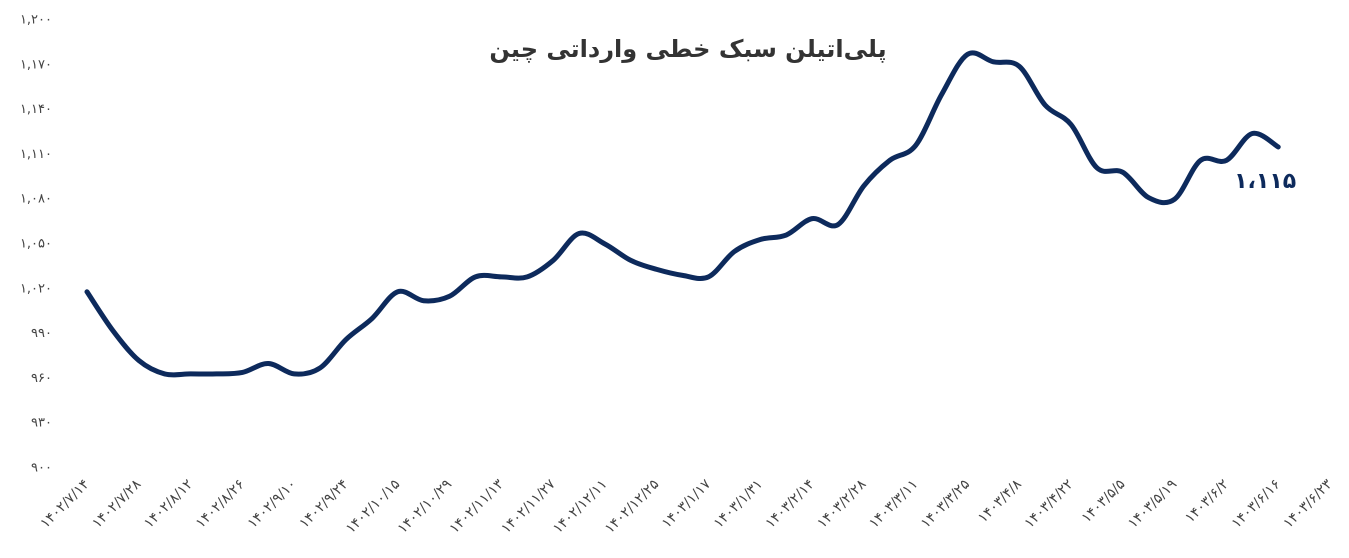 This screenshot has height=558, width=1349. What do you see at coordinates (738, 503) in the screenshot?
I see `x-tick-label: ۱۴۰۳/۱/۳۱` at bounding box center [738, 503].